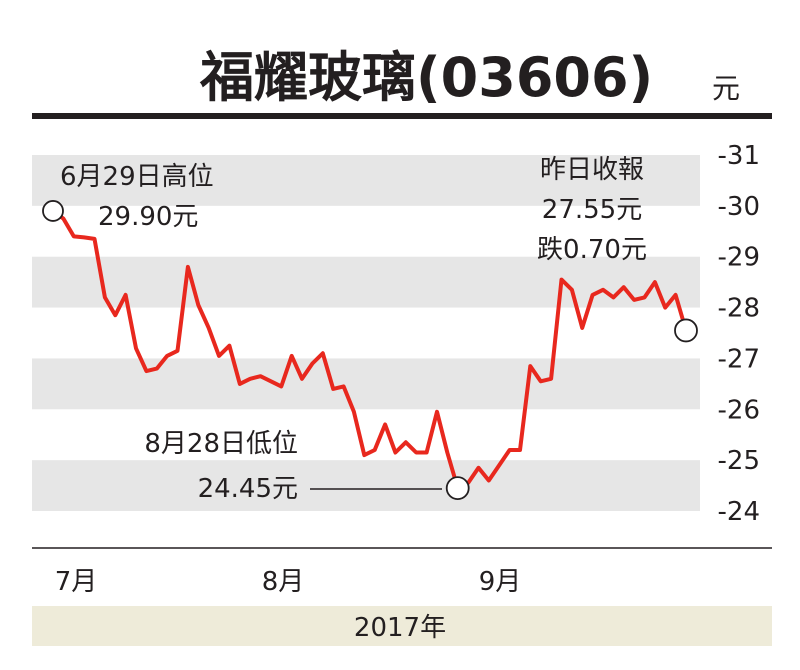 This screenshot has width=800, height=670. What do you see at coordinates (739, 309) in the screenshot?
I see `y-tick-label: -28` at bounding box center [739, 309].